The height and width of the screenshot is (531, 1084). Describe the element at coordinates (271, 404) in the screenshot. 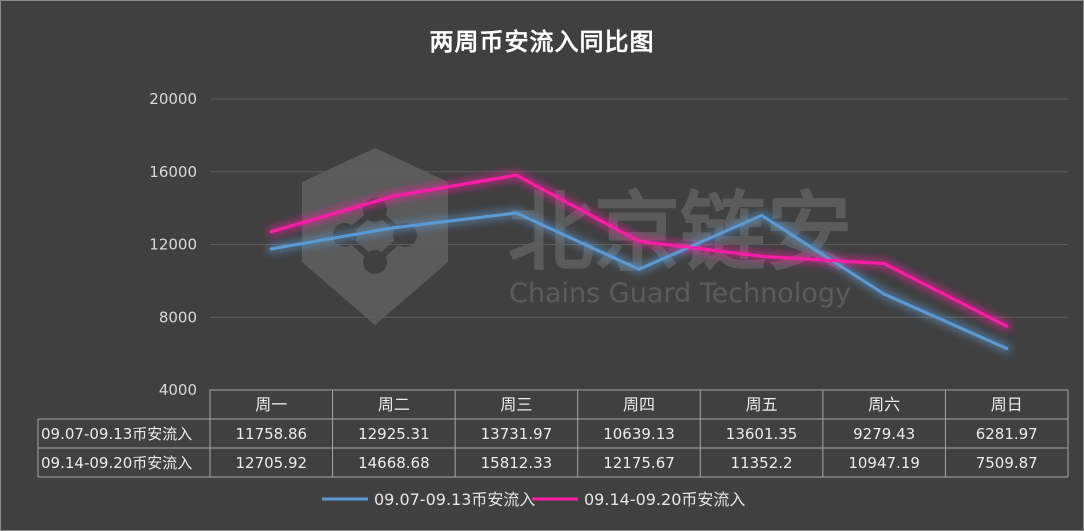

I see `x-category-label: 周一` at that location.